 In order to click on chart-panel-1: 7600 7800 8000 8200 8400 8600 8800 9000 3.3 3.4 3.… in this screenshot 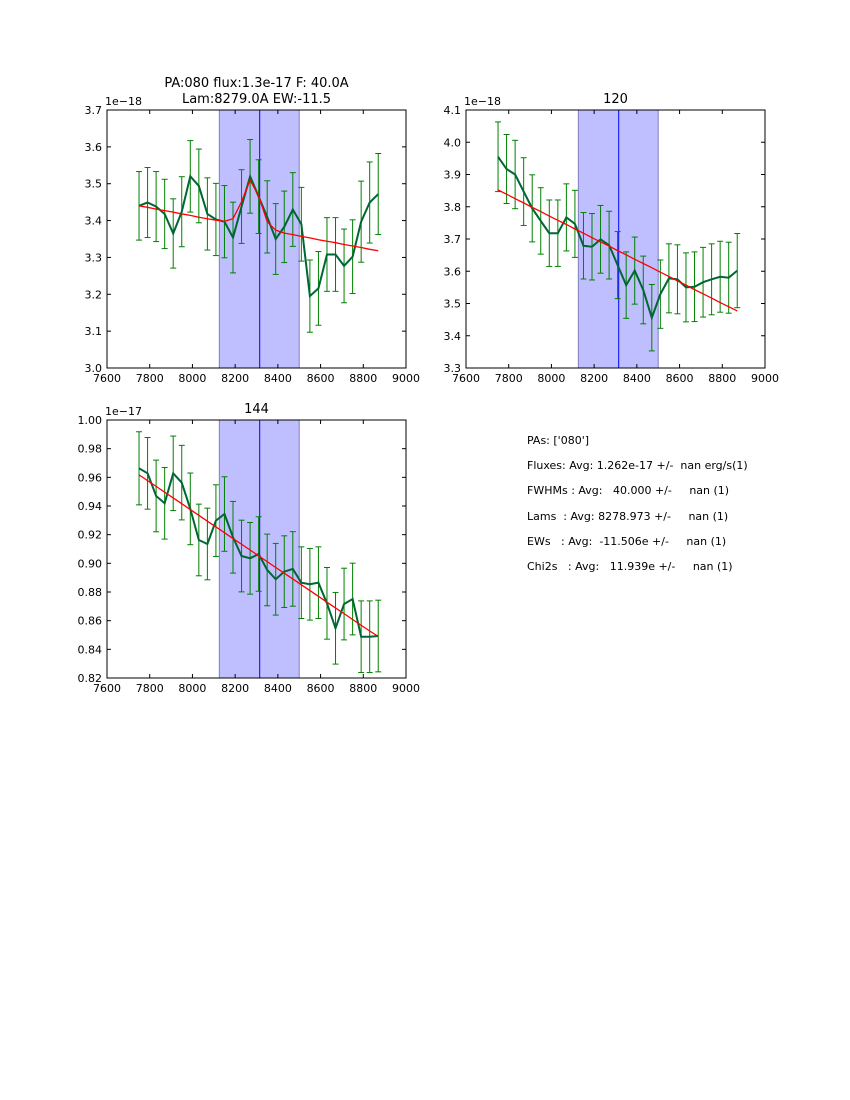, I will do `click(612, 238)`.